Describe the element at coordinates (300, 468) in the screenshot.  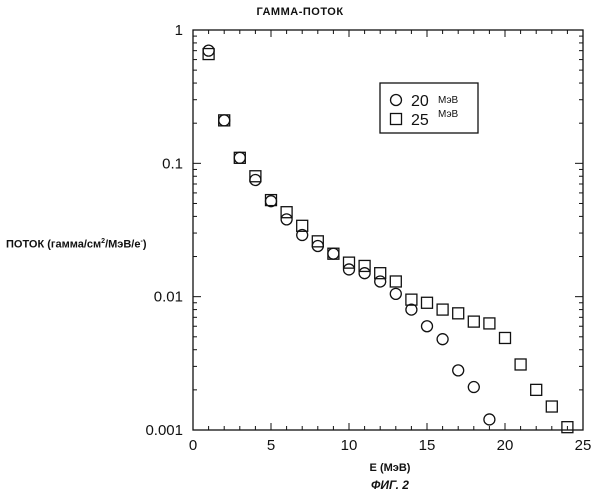
I see `x-axis-label: E (МэВ)` at that location.